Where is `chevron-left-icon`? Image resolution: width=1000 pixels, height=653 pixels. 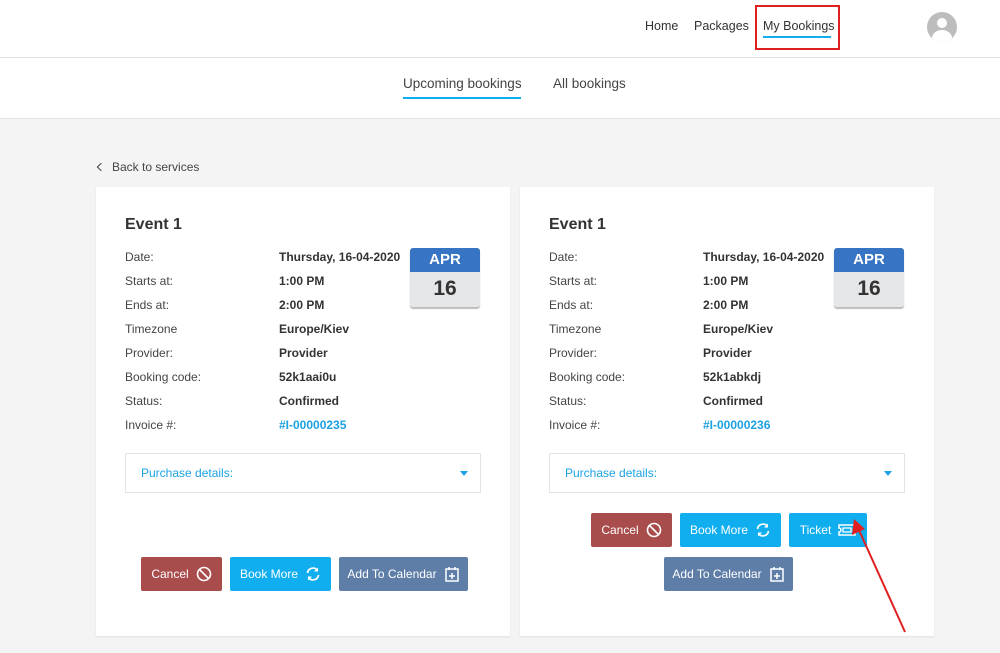 chevron-left-icon is located at coordinates (101, 167).